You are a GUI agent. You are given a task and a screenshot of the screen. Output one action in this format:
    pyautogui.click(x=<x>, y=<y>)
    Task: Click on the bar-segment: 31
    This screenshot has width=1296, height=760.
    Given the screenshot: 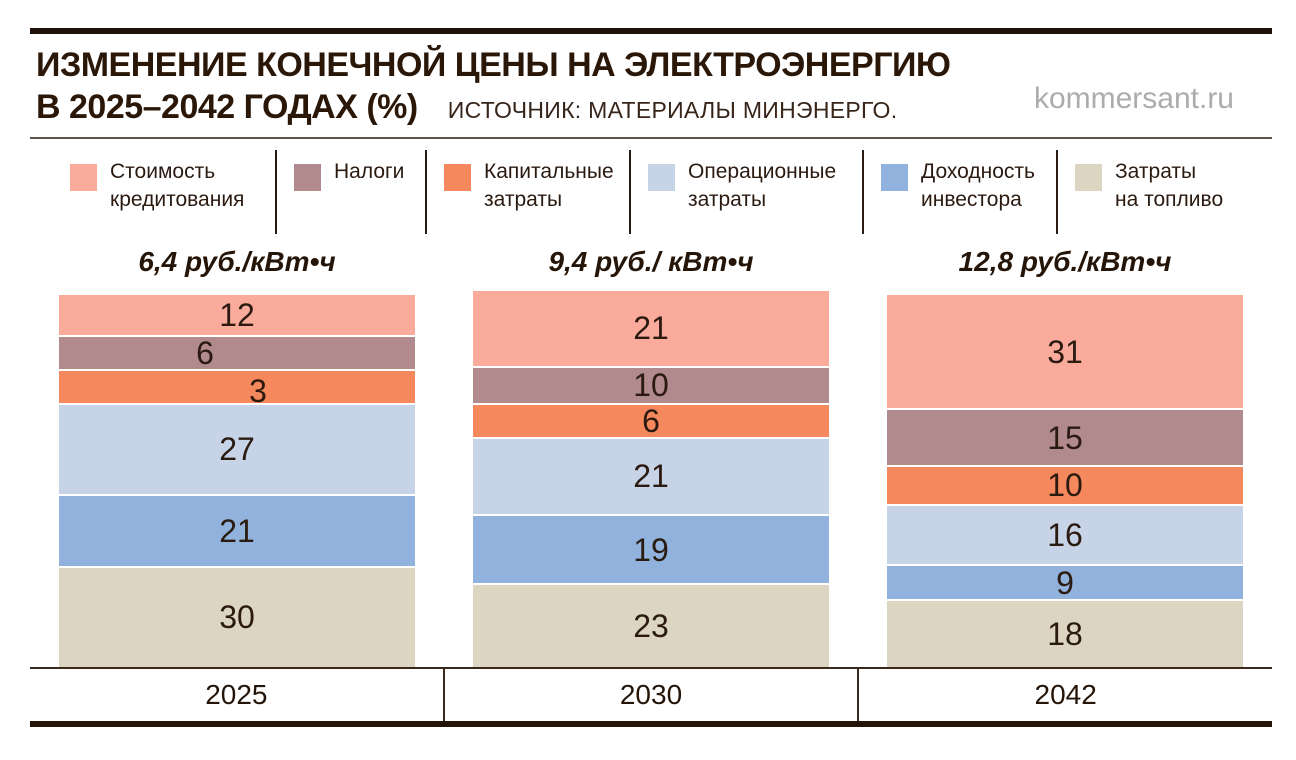 What is the action you would take?
    pyautogui.click(x=1065, y=352)
    